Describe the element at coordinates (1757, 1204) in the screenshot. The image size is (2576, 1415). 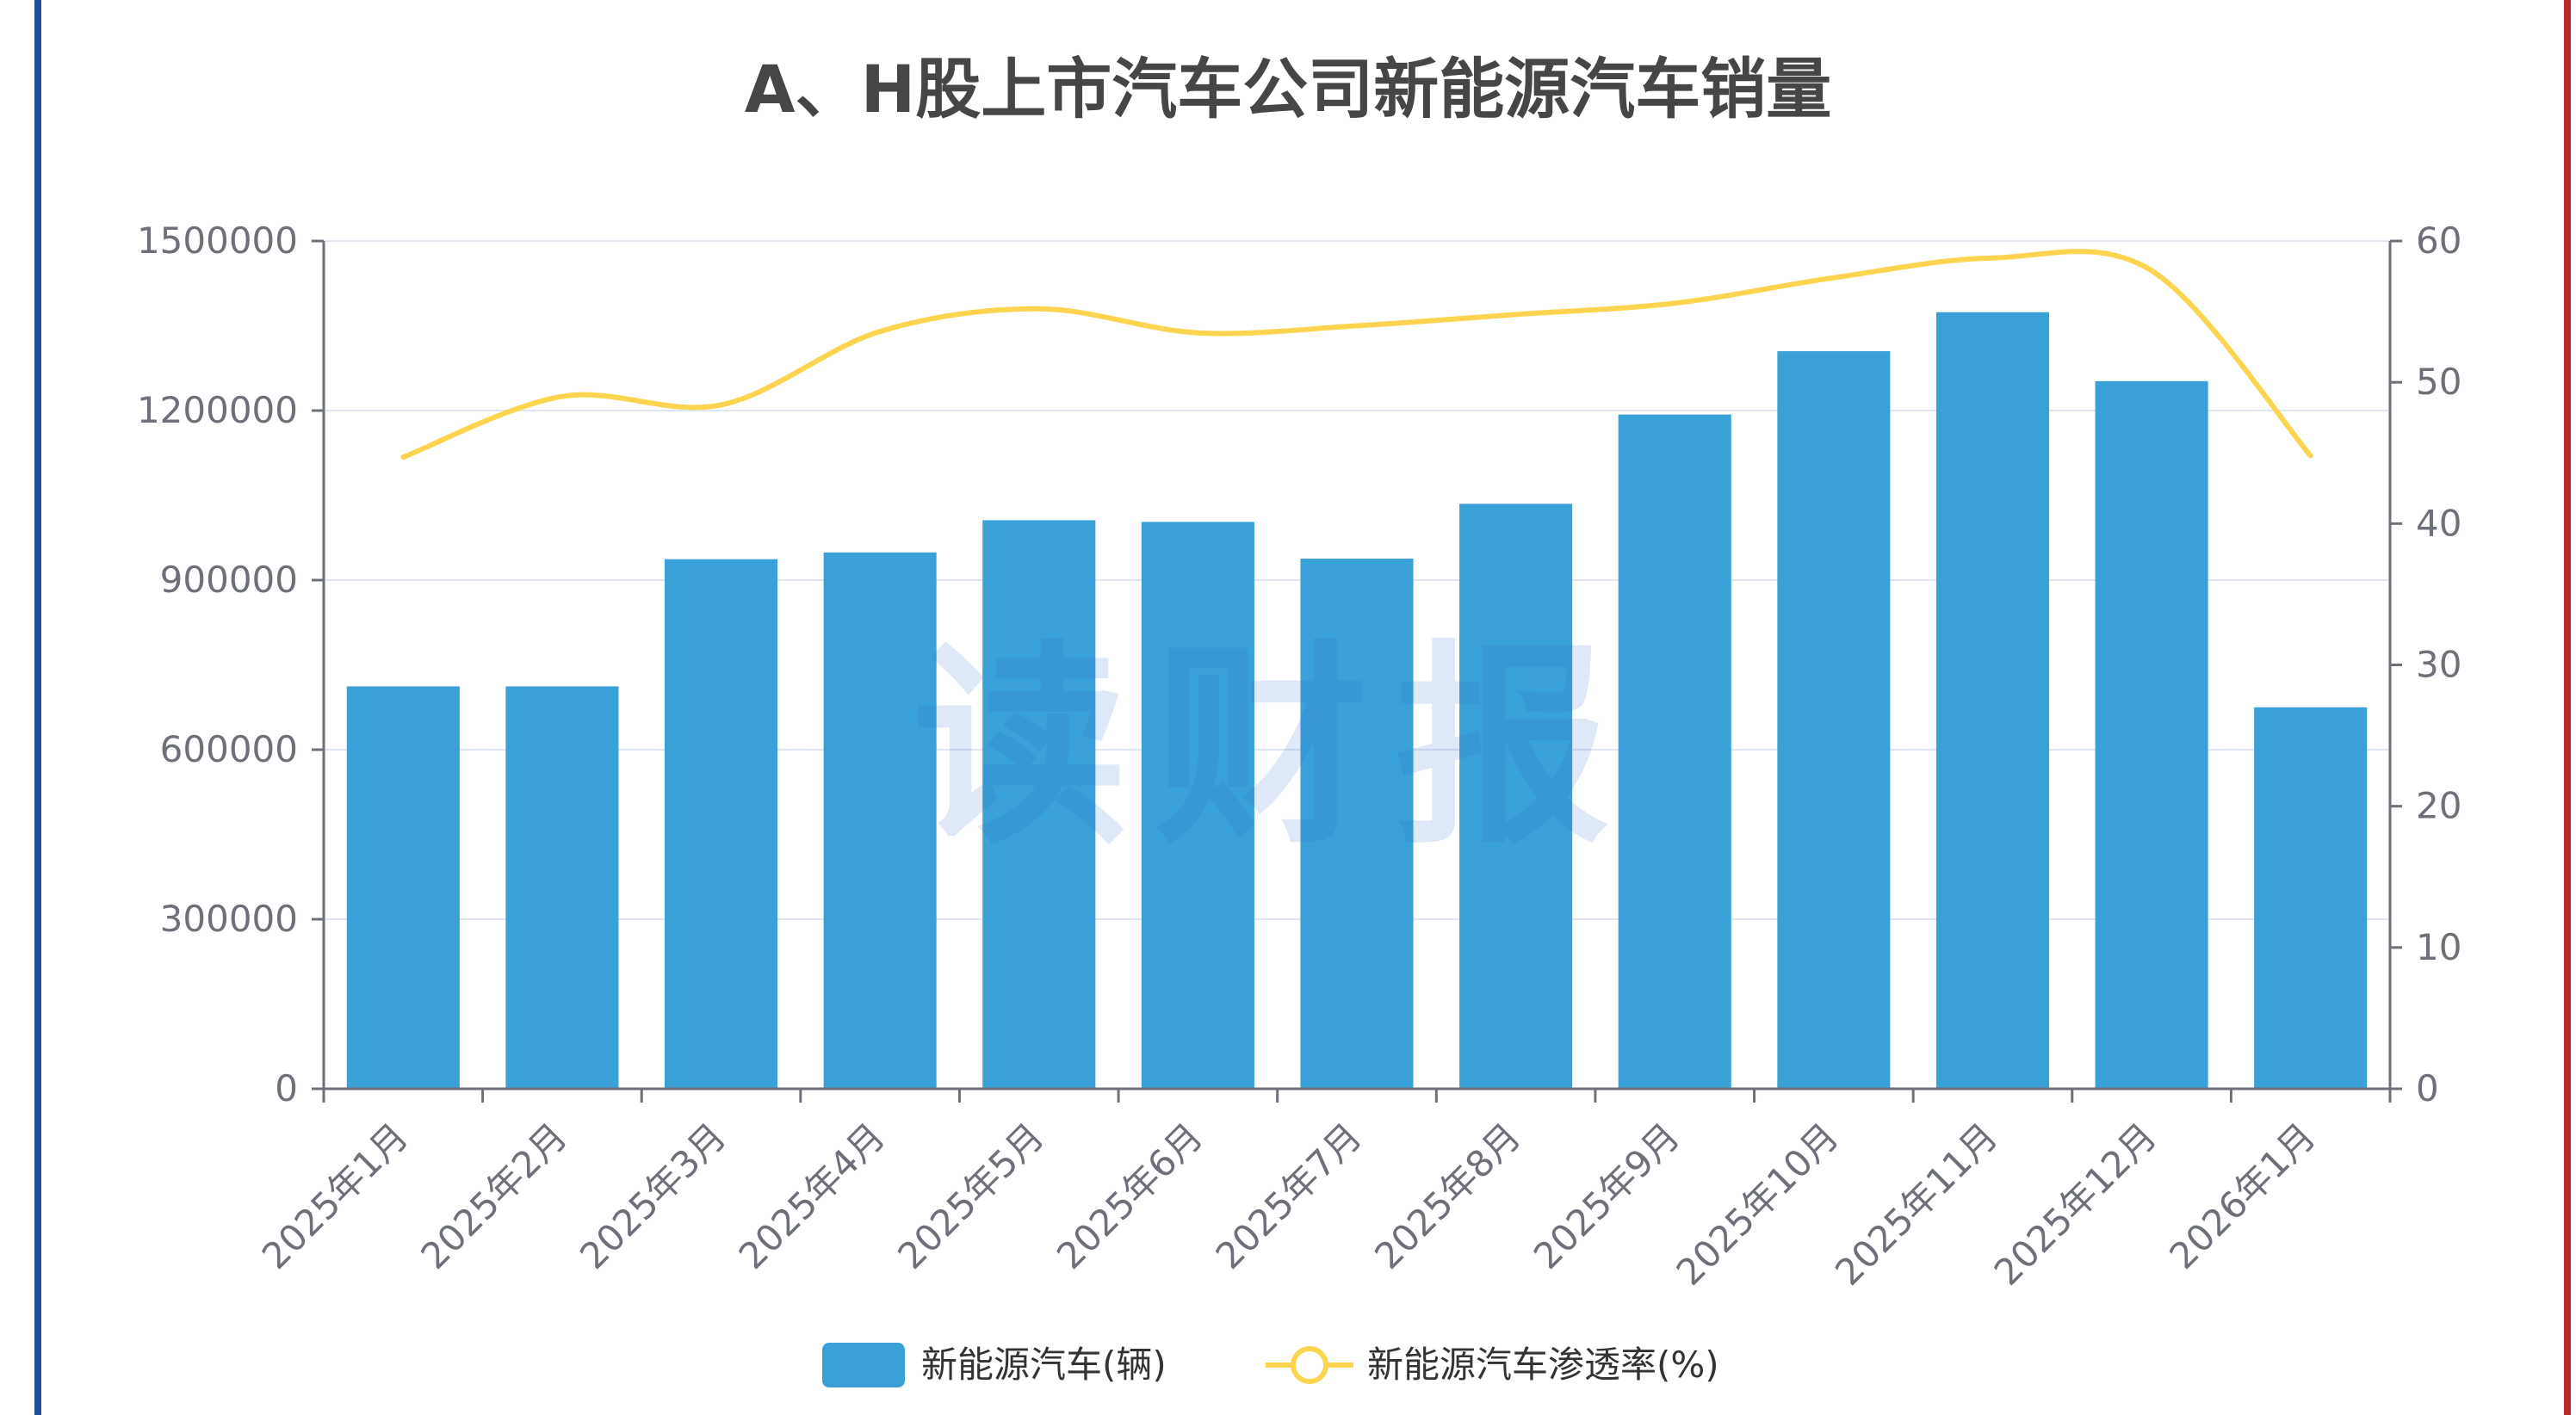
I see `x-tick-label: 2025年10月` at that location.